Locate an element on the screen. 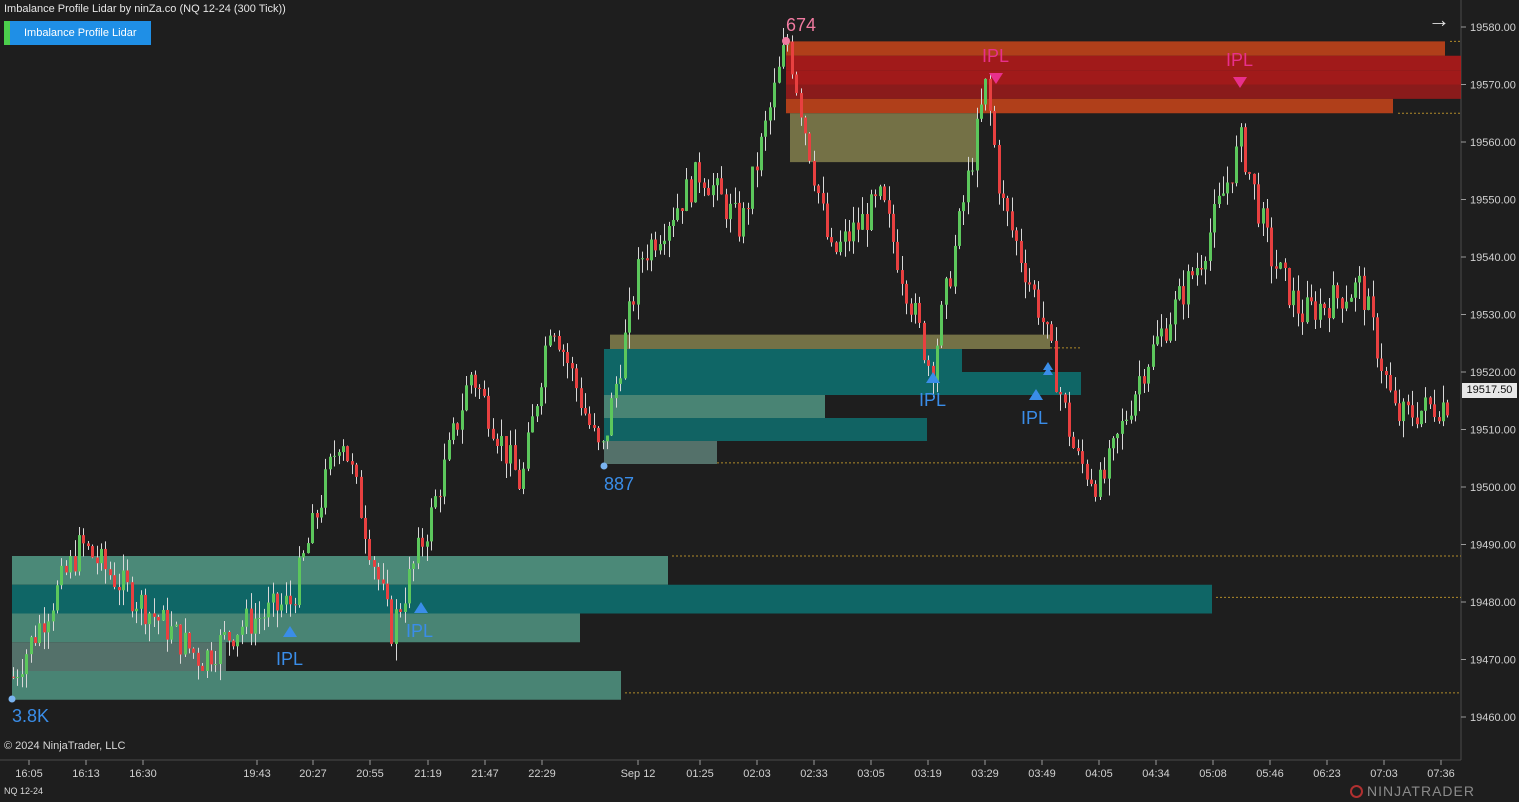 The image size is (1519, 802). price-tick-label: 19560.00 is located at coordinates (1493, 143).